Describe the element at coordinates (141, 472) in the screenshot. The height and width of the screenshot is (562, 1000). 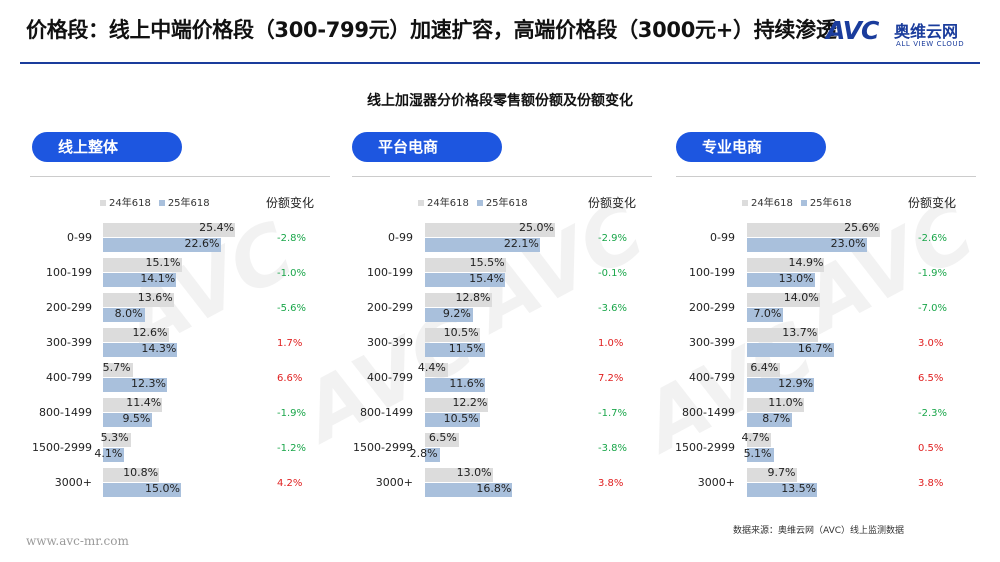
I see `data-label-2024: 10.8%` at that location.